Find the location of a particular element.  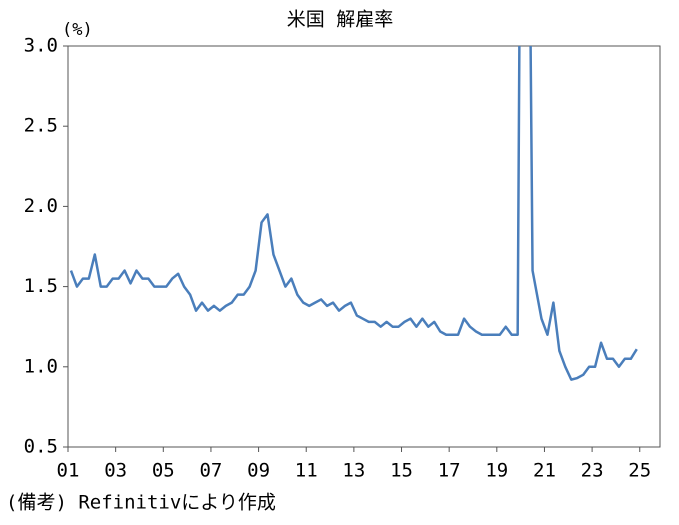

x-tick-label: 19 is located at coordinates (496, 471).